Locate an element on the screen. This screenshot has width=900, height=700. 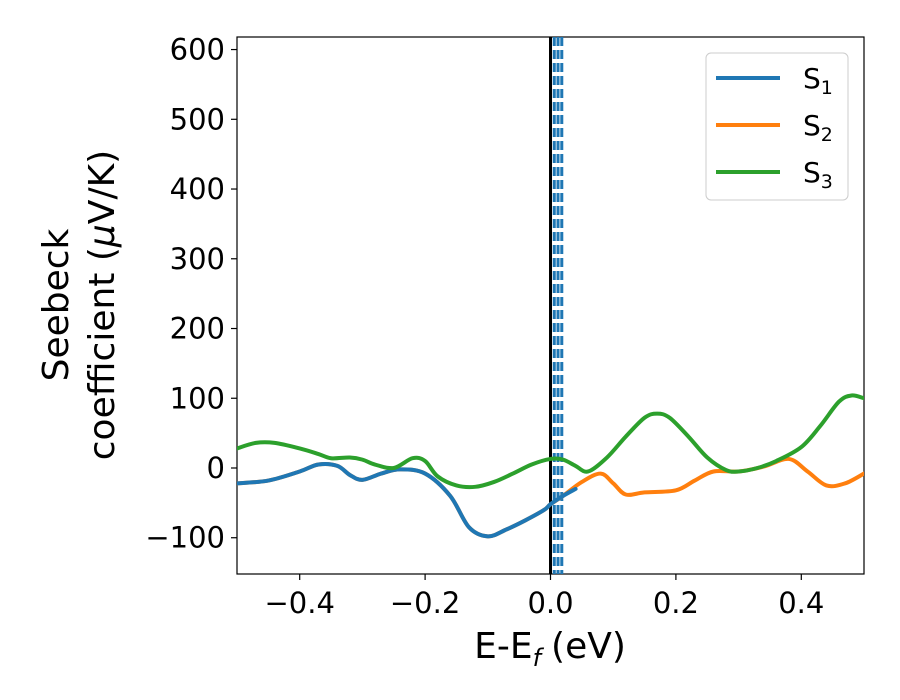
series-lines is located at coordinates (550, 466).